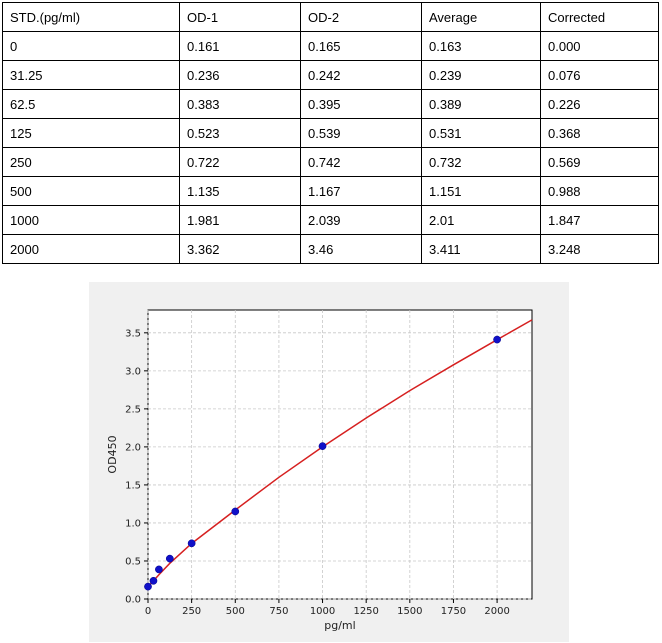 This screenshot has height=643, width=662. Describe the element at coordinates (361, 191) in the screenshot. I see `table-cell: 1.167` at that location.